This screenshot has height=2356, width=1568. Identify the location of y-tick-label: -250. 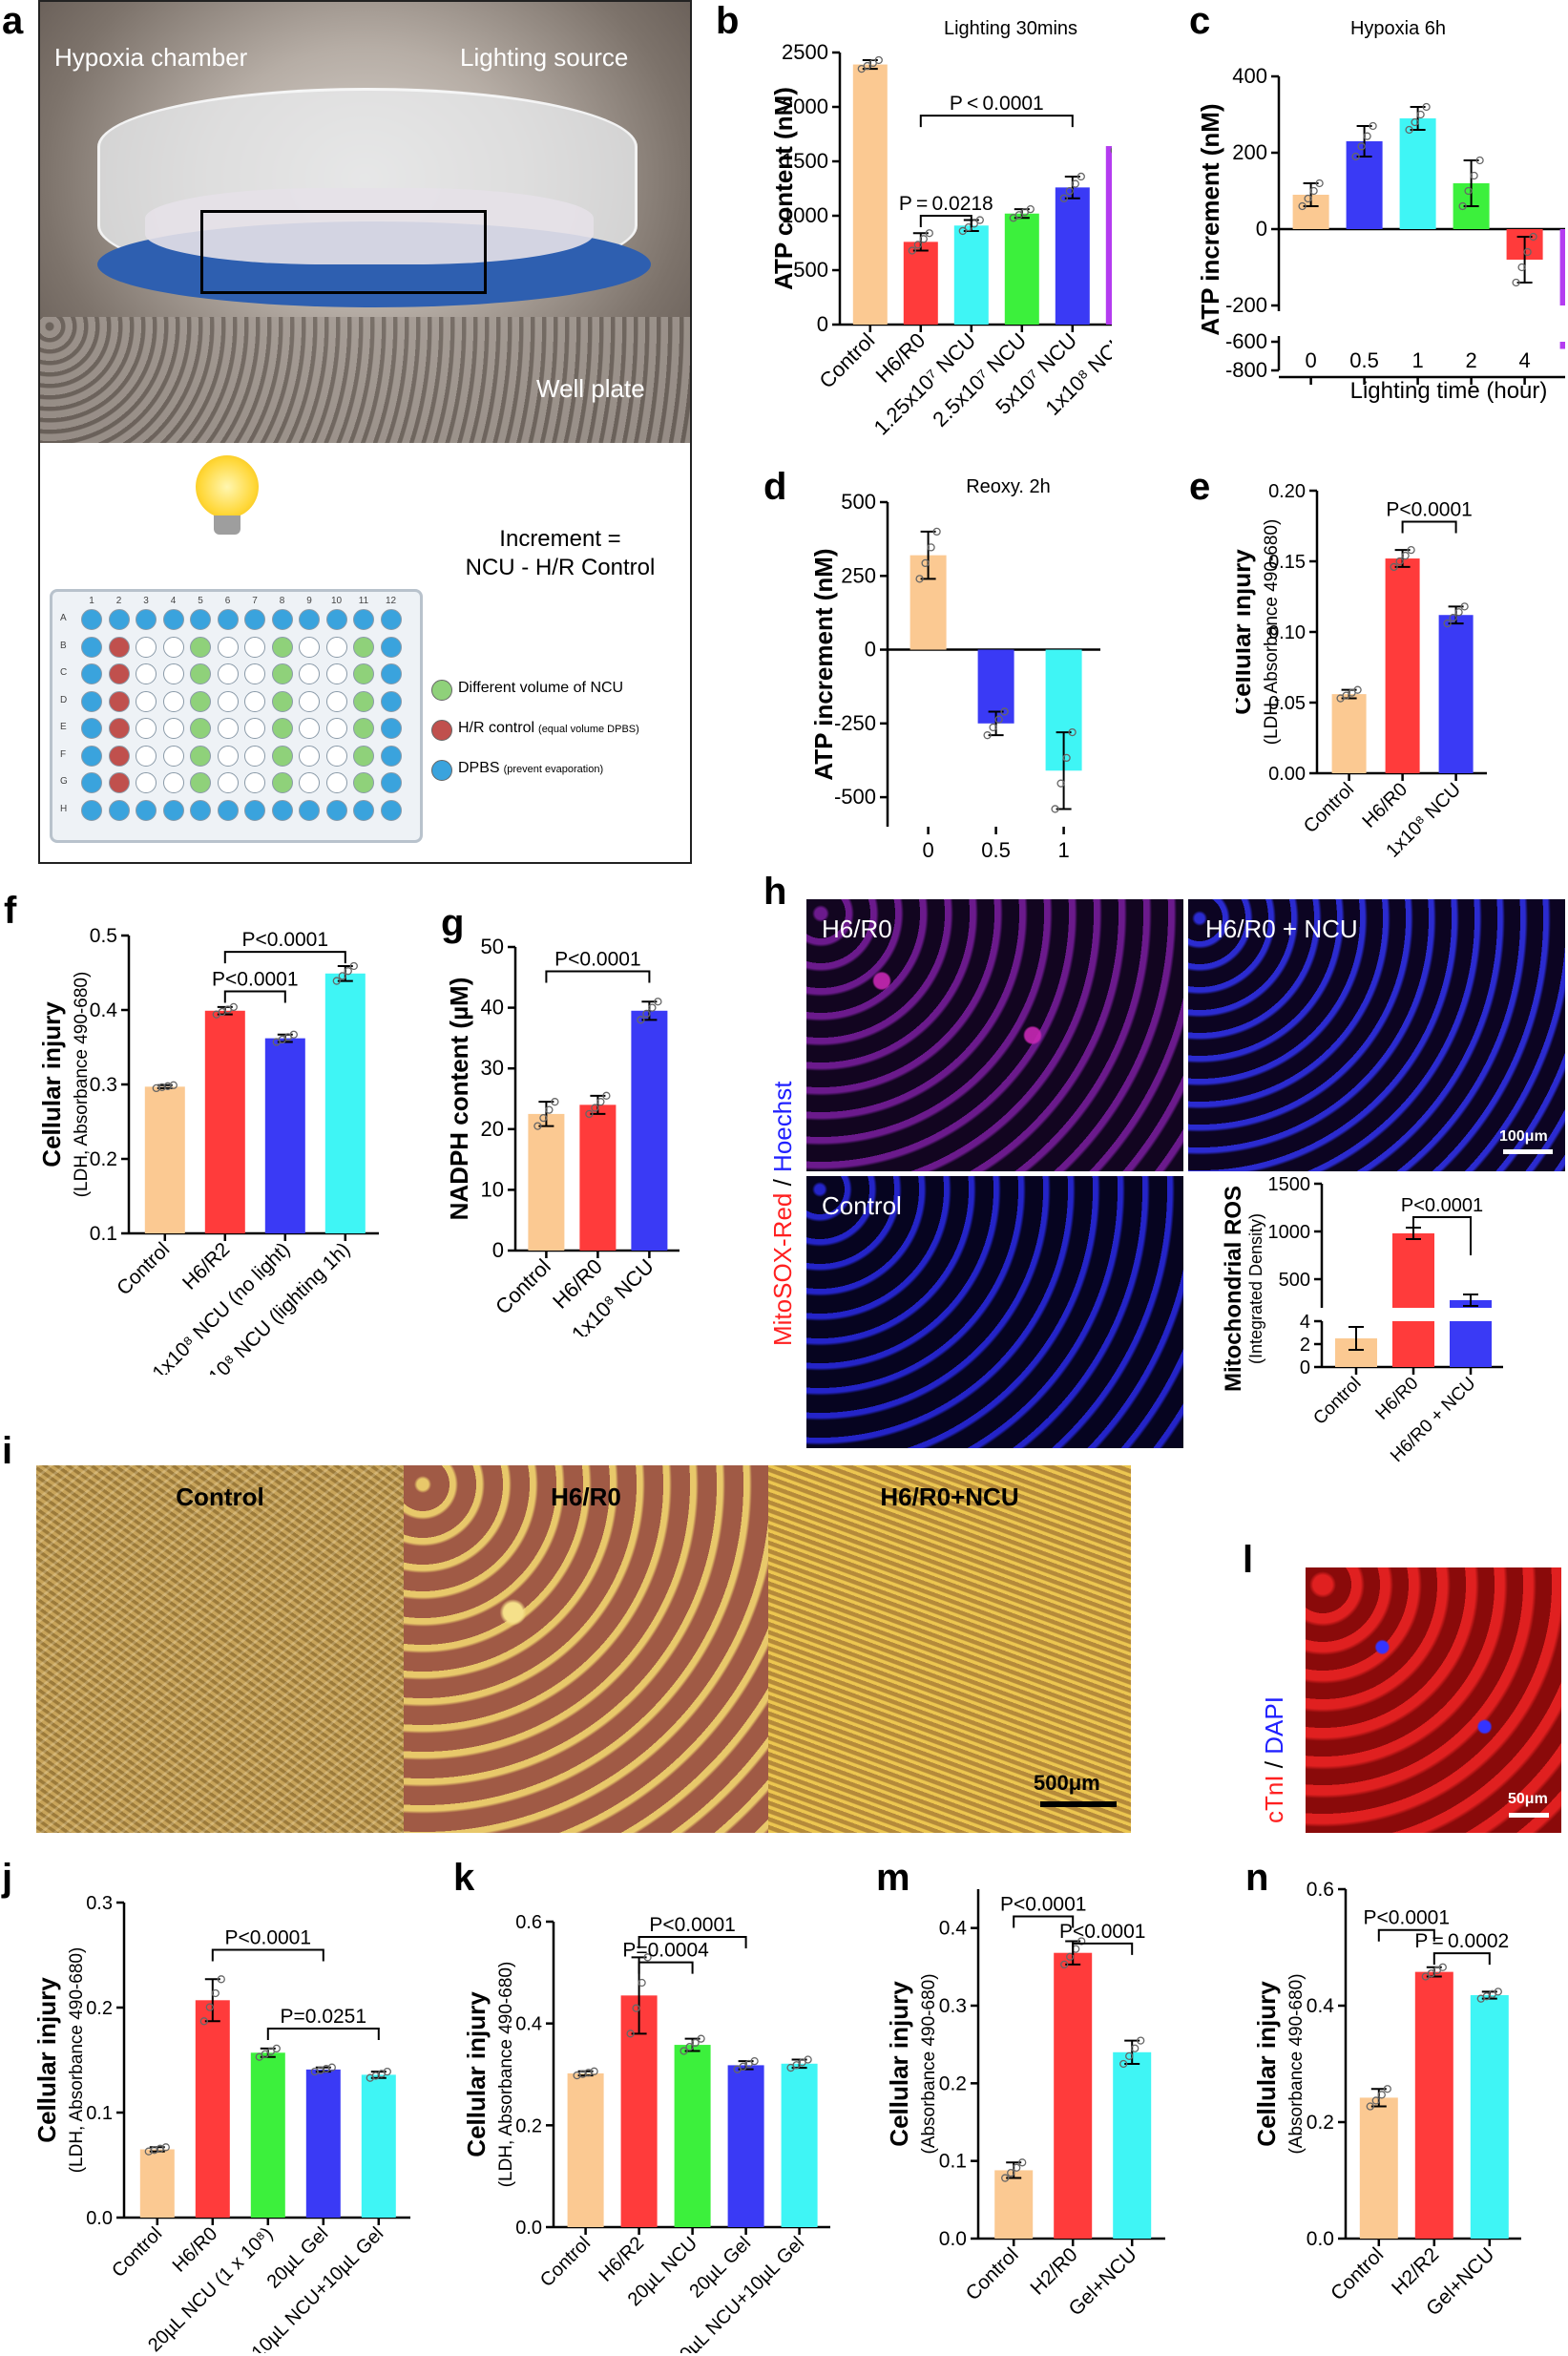
(855, 723).